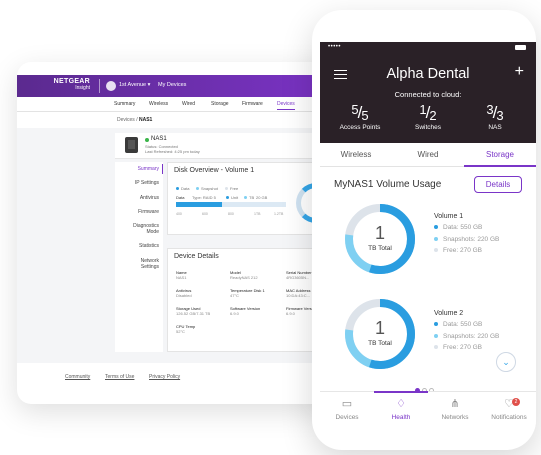  I want to click on volume-2-ring-chart, so click(380, 334).